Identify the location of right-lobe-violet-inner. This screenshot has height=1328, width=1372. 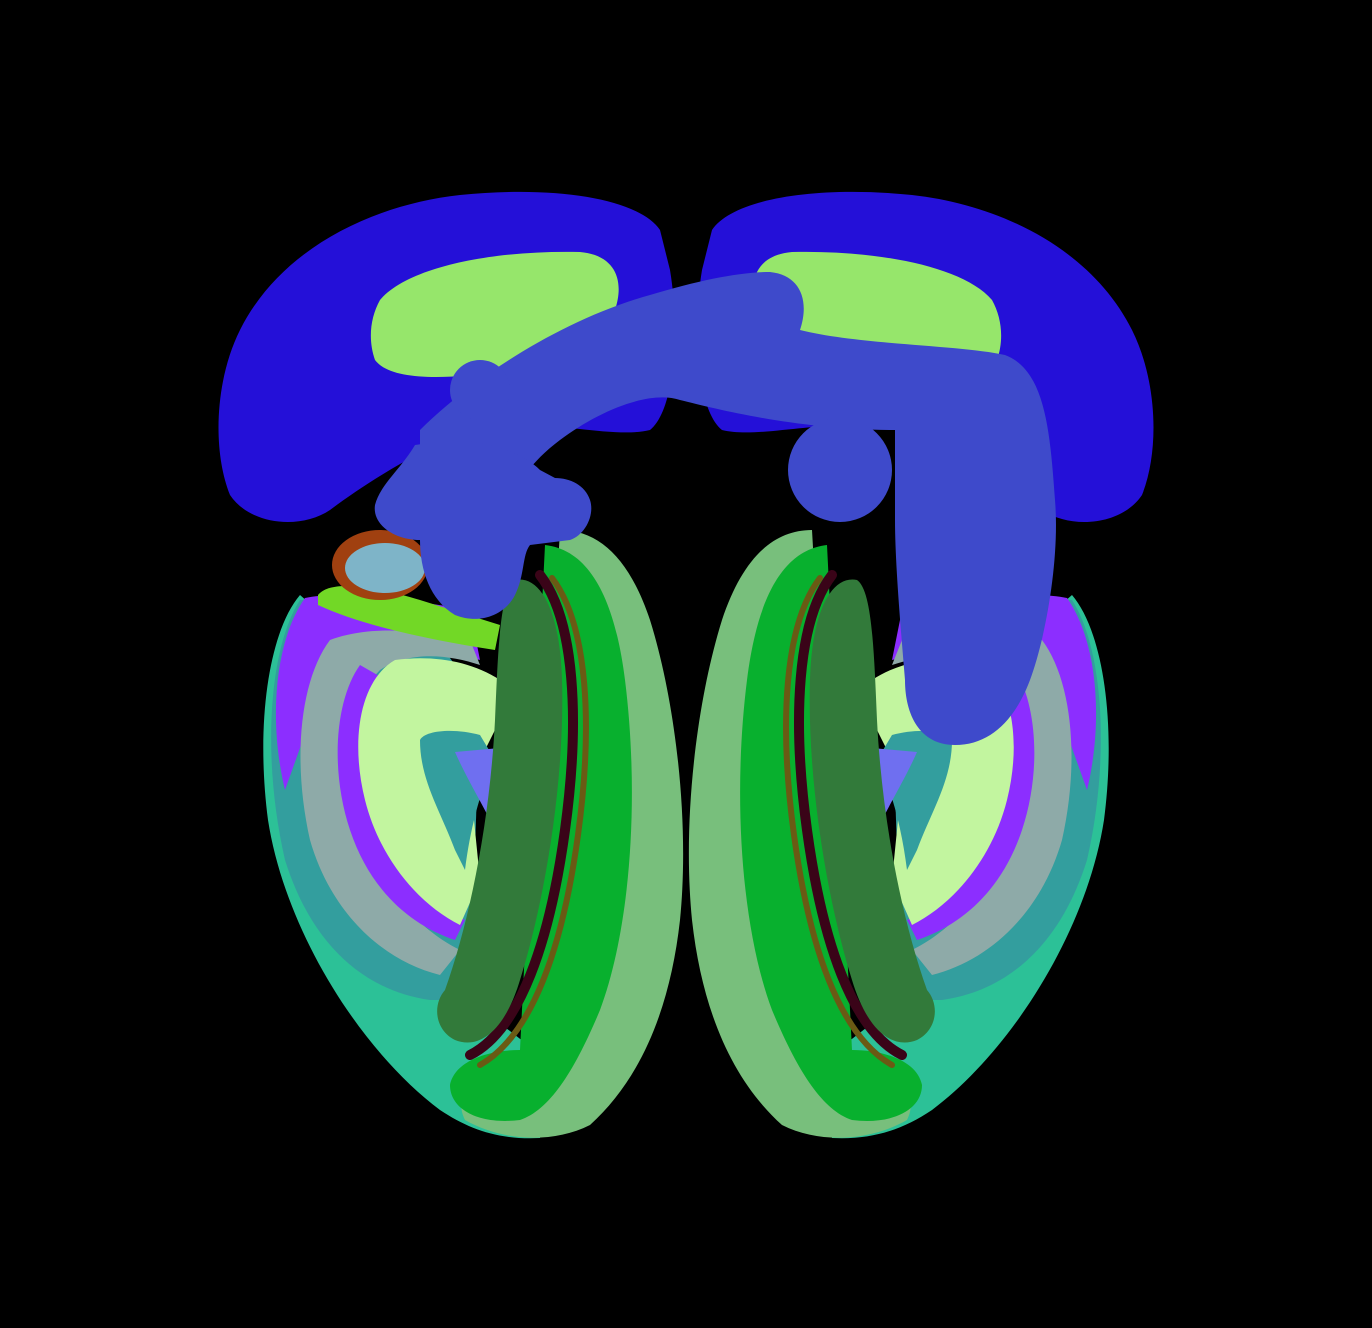
(971, 802).